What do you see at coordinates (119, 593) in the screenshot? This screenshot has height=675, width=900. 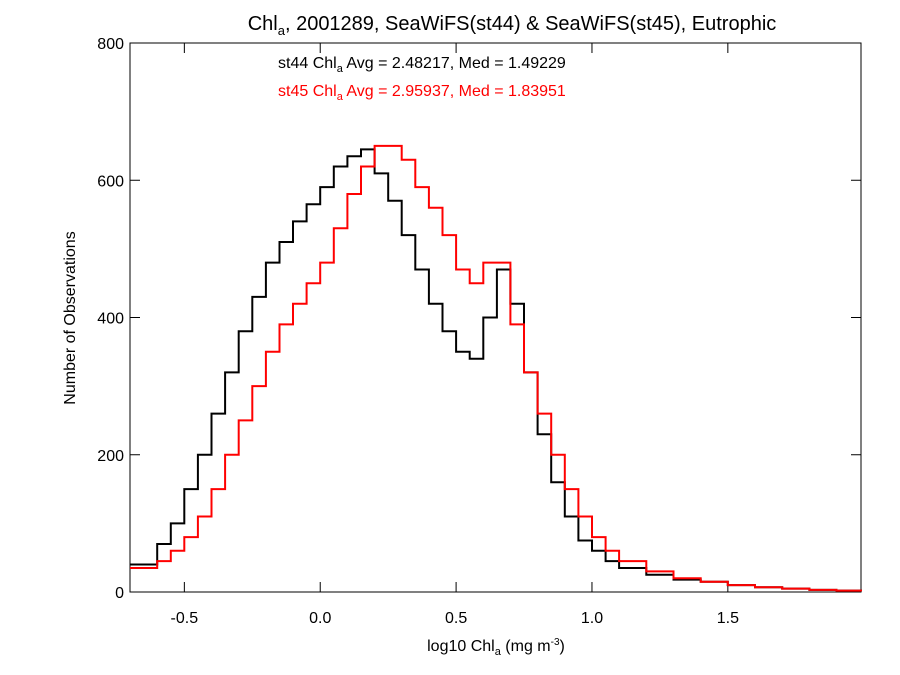 I see `y-tick-label-0: 0` at bounding box center [119, 593].